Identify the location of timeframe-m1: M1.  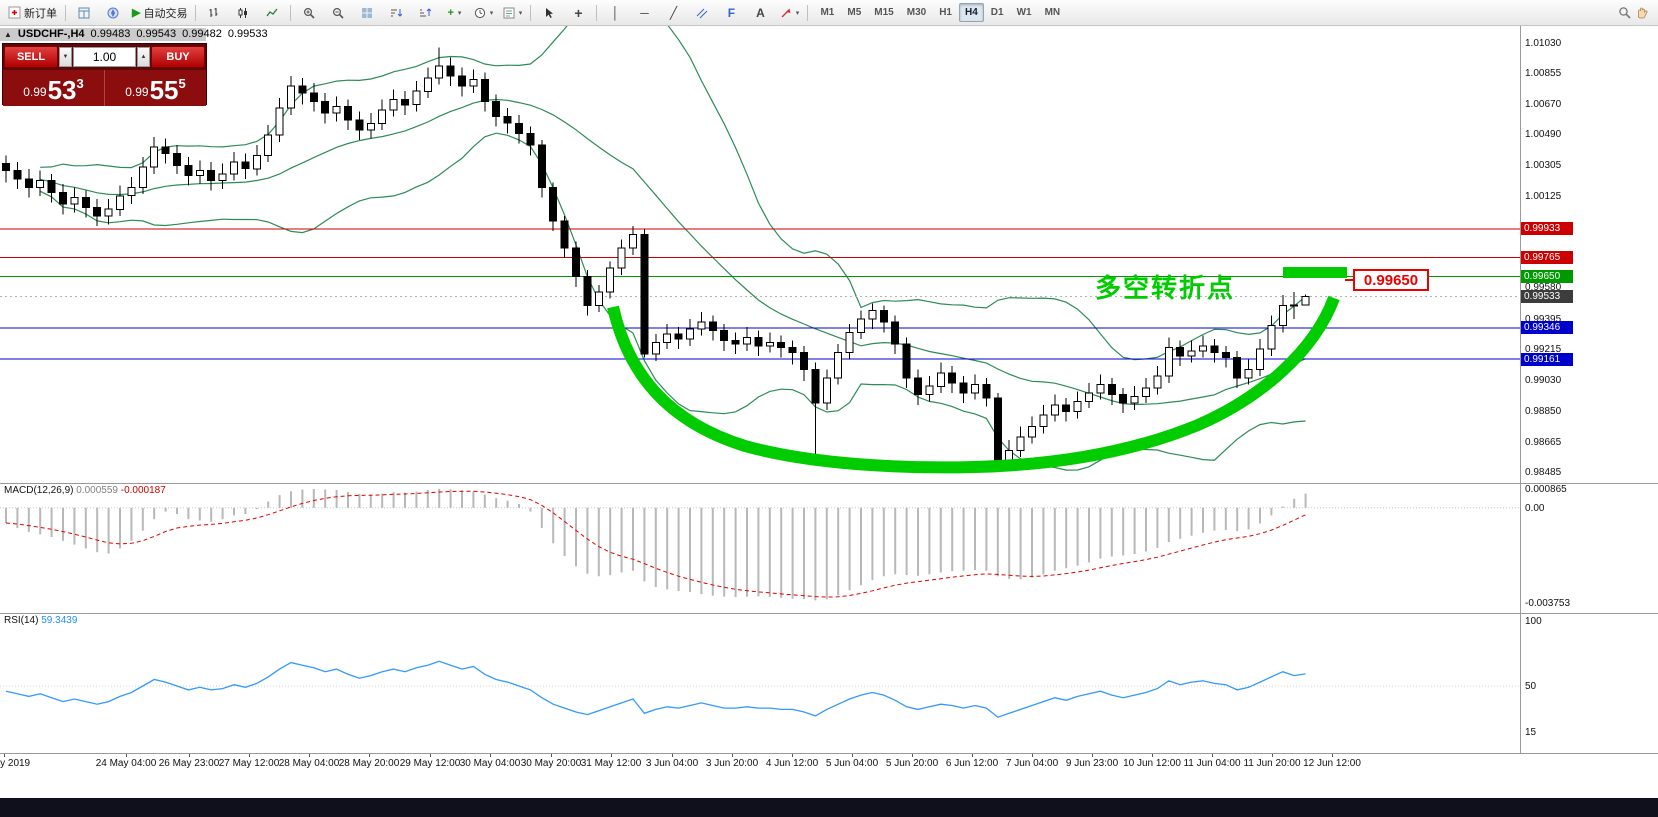
(827, 12).